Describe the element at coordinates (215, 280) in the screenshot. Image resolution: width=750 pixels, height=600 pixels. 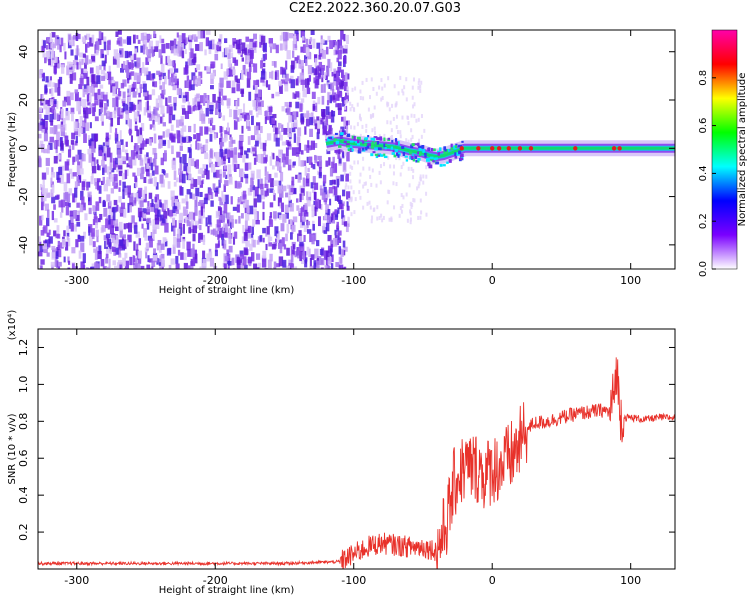
I see `x-tick-label: -200` at that location.